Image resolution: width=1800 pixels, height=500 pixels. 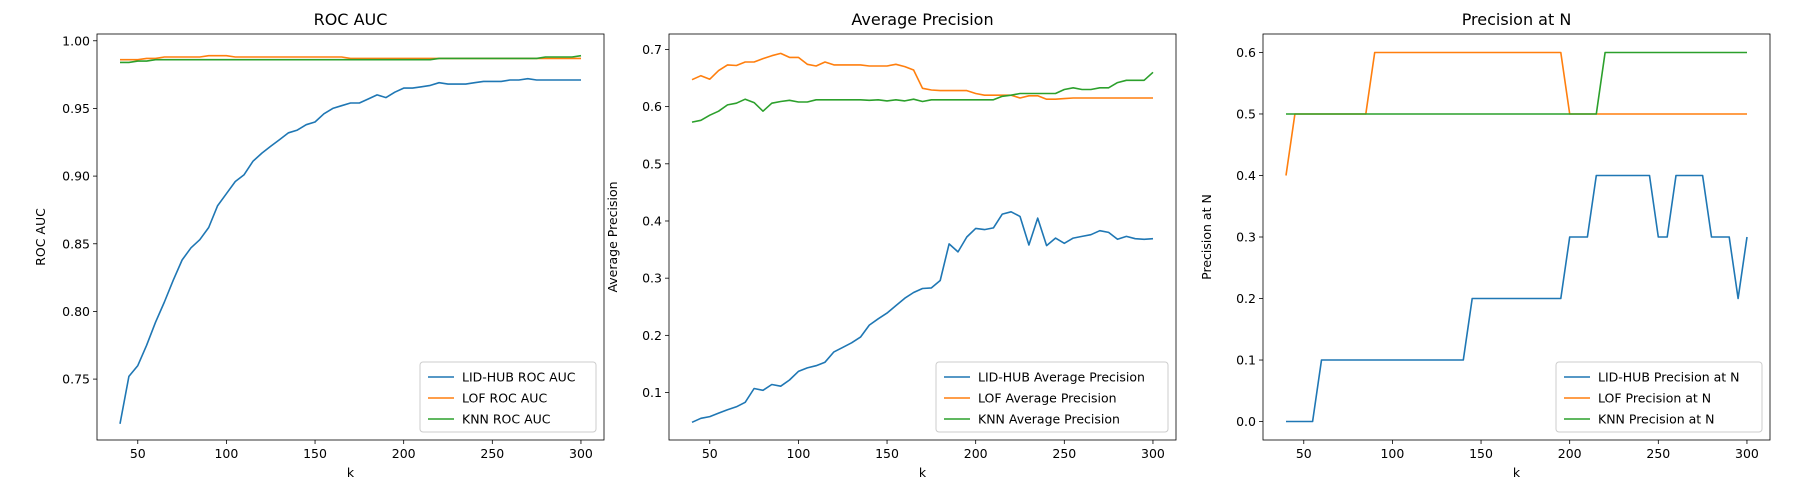 I want to click on legend: LID-HUB ROC AUC LOF ROC AUC KNN ROC AUC, so click(x=508, y=397).